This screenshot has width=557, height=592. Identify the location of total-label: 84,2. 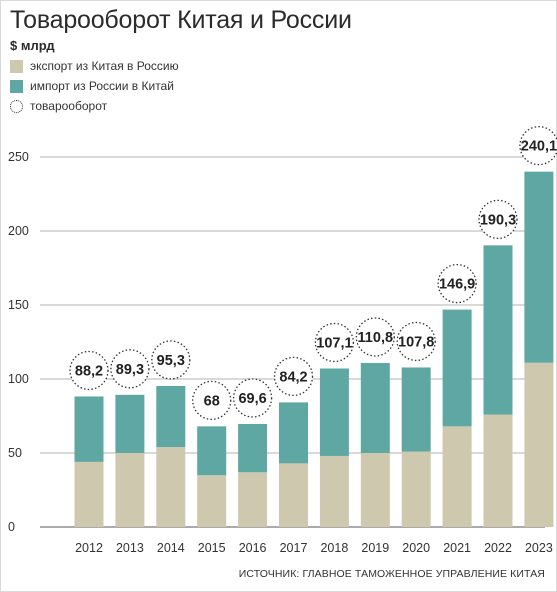
(293, 377).